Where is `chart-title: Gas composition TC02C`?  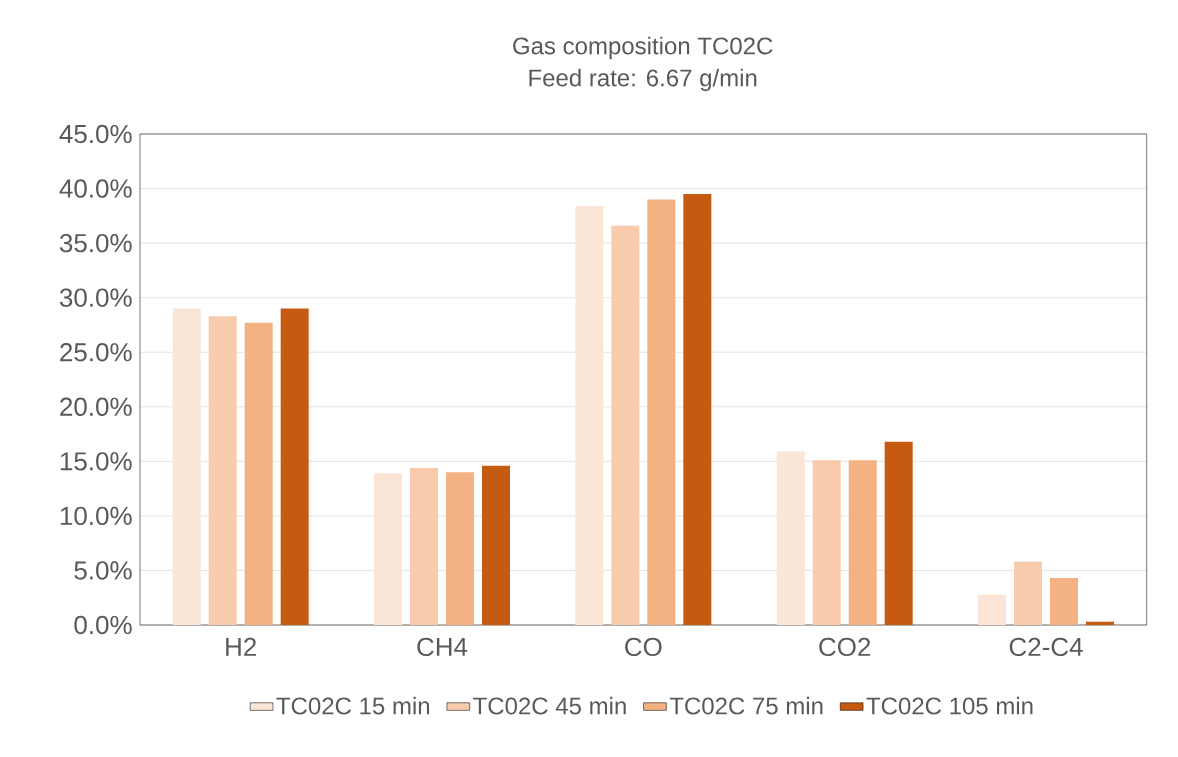
chart-title: Gas composition TC02C is located at coordinates (643, 48).